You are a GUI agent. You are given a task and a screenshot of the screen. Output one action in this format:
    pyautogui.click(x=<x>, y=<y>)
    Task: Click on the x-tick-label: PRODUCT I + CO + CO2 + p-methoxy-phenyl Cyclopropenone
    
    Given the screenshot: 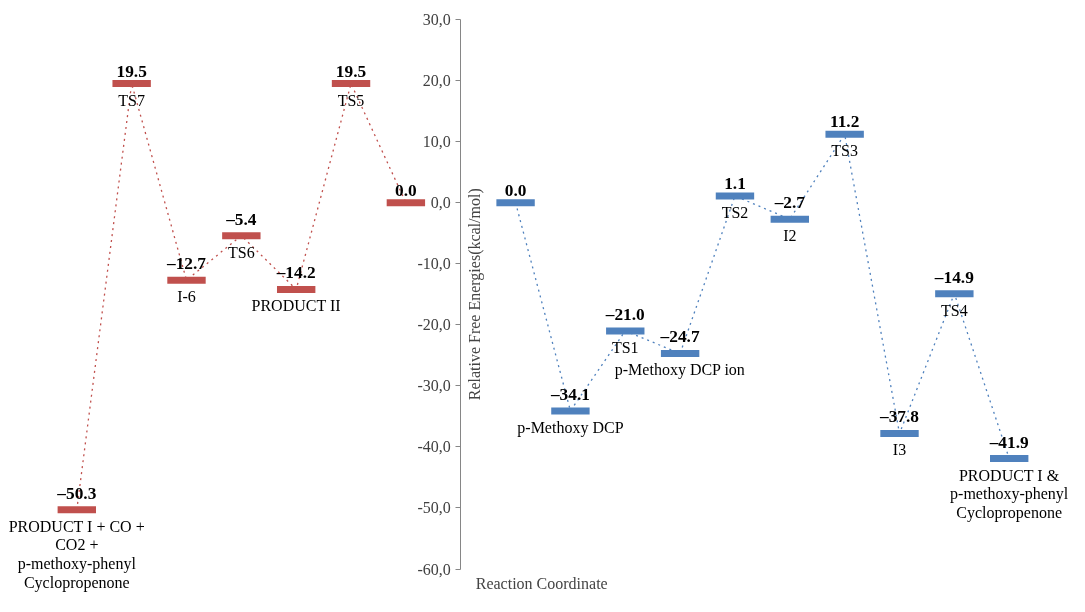 What is the action you would take?
    pyautogui.click(x=76, y=554)
    